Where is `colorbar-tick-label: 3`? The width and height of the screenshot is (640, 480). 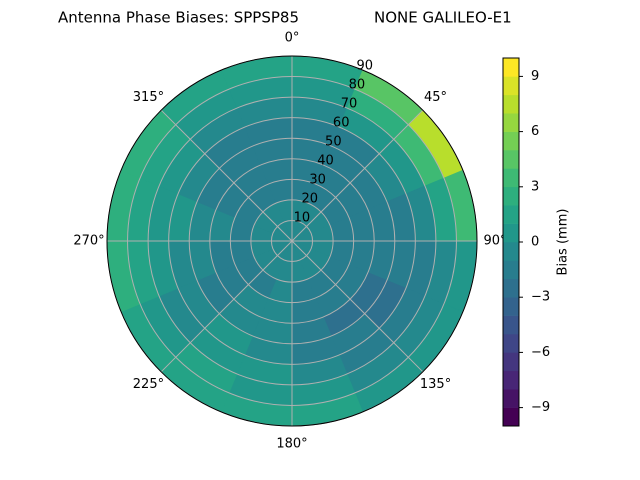
colorbar-tick-label: 3 is located at coordinates (535, 186).